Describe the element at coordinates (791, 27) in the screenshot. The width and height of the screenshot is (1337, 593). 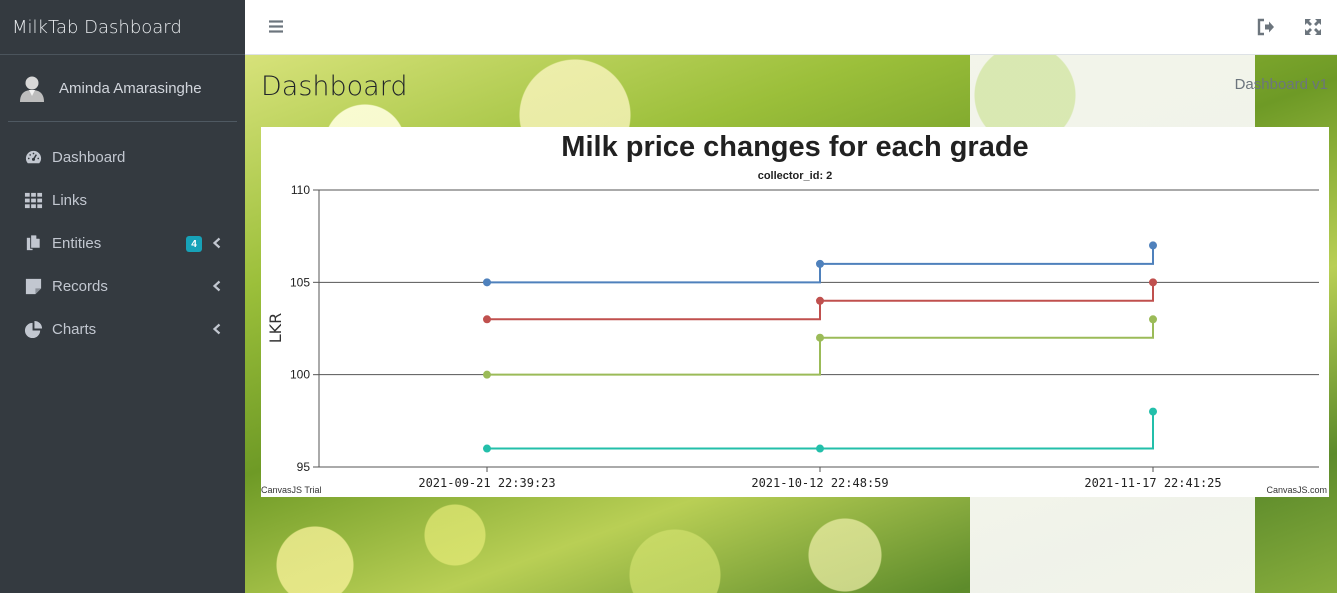
I see `top-navbar` at that location.